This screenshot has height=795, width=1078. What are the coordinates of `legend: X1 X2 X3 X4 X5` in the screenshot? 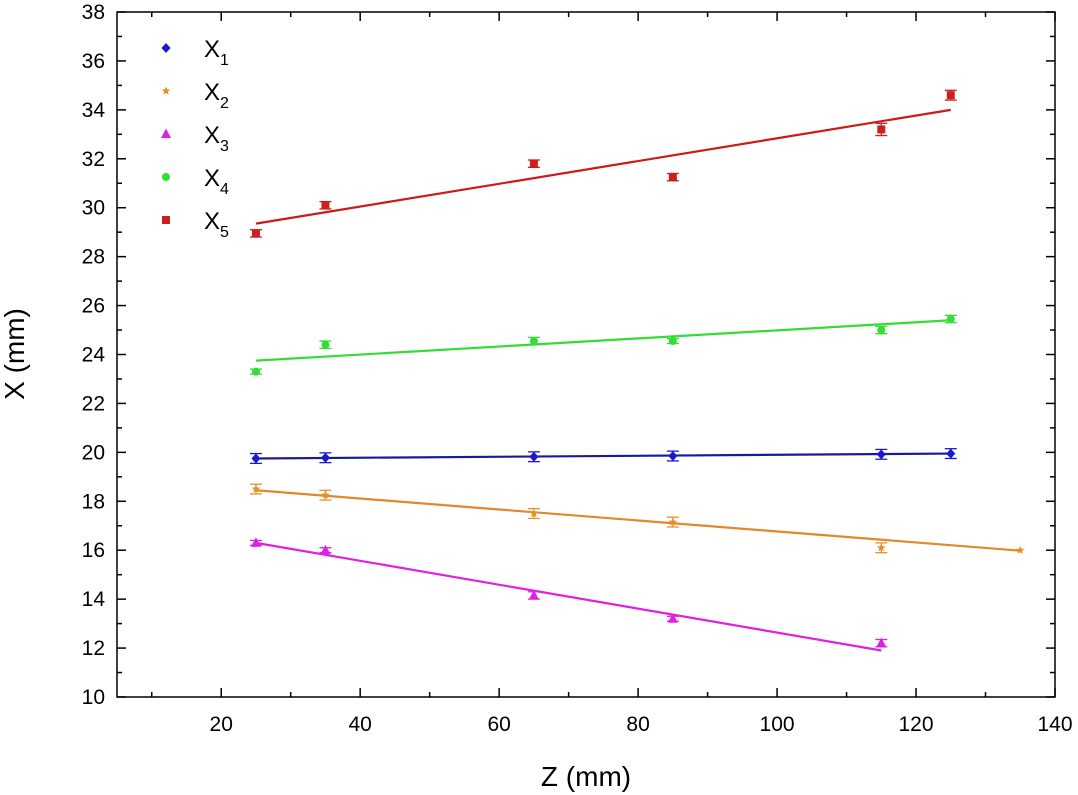 It's located at (195, 138).